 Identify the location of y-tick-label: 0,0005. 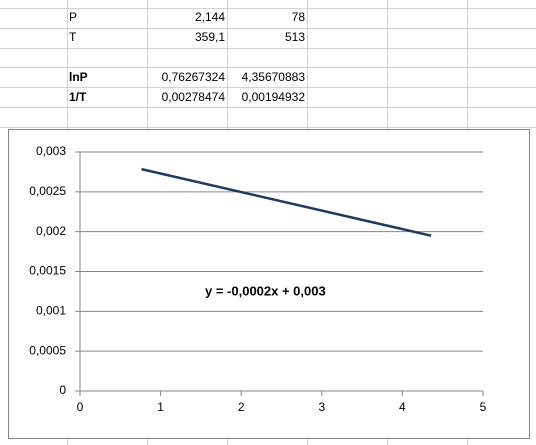
(47, 350).